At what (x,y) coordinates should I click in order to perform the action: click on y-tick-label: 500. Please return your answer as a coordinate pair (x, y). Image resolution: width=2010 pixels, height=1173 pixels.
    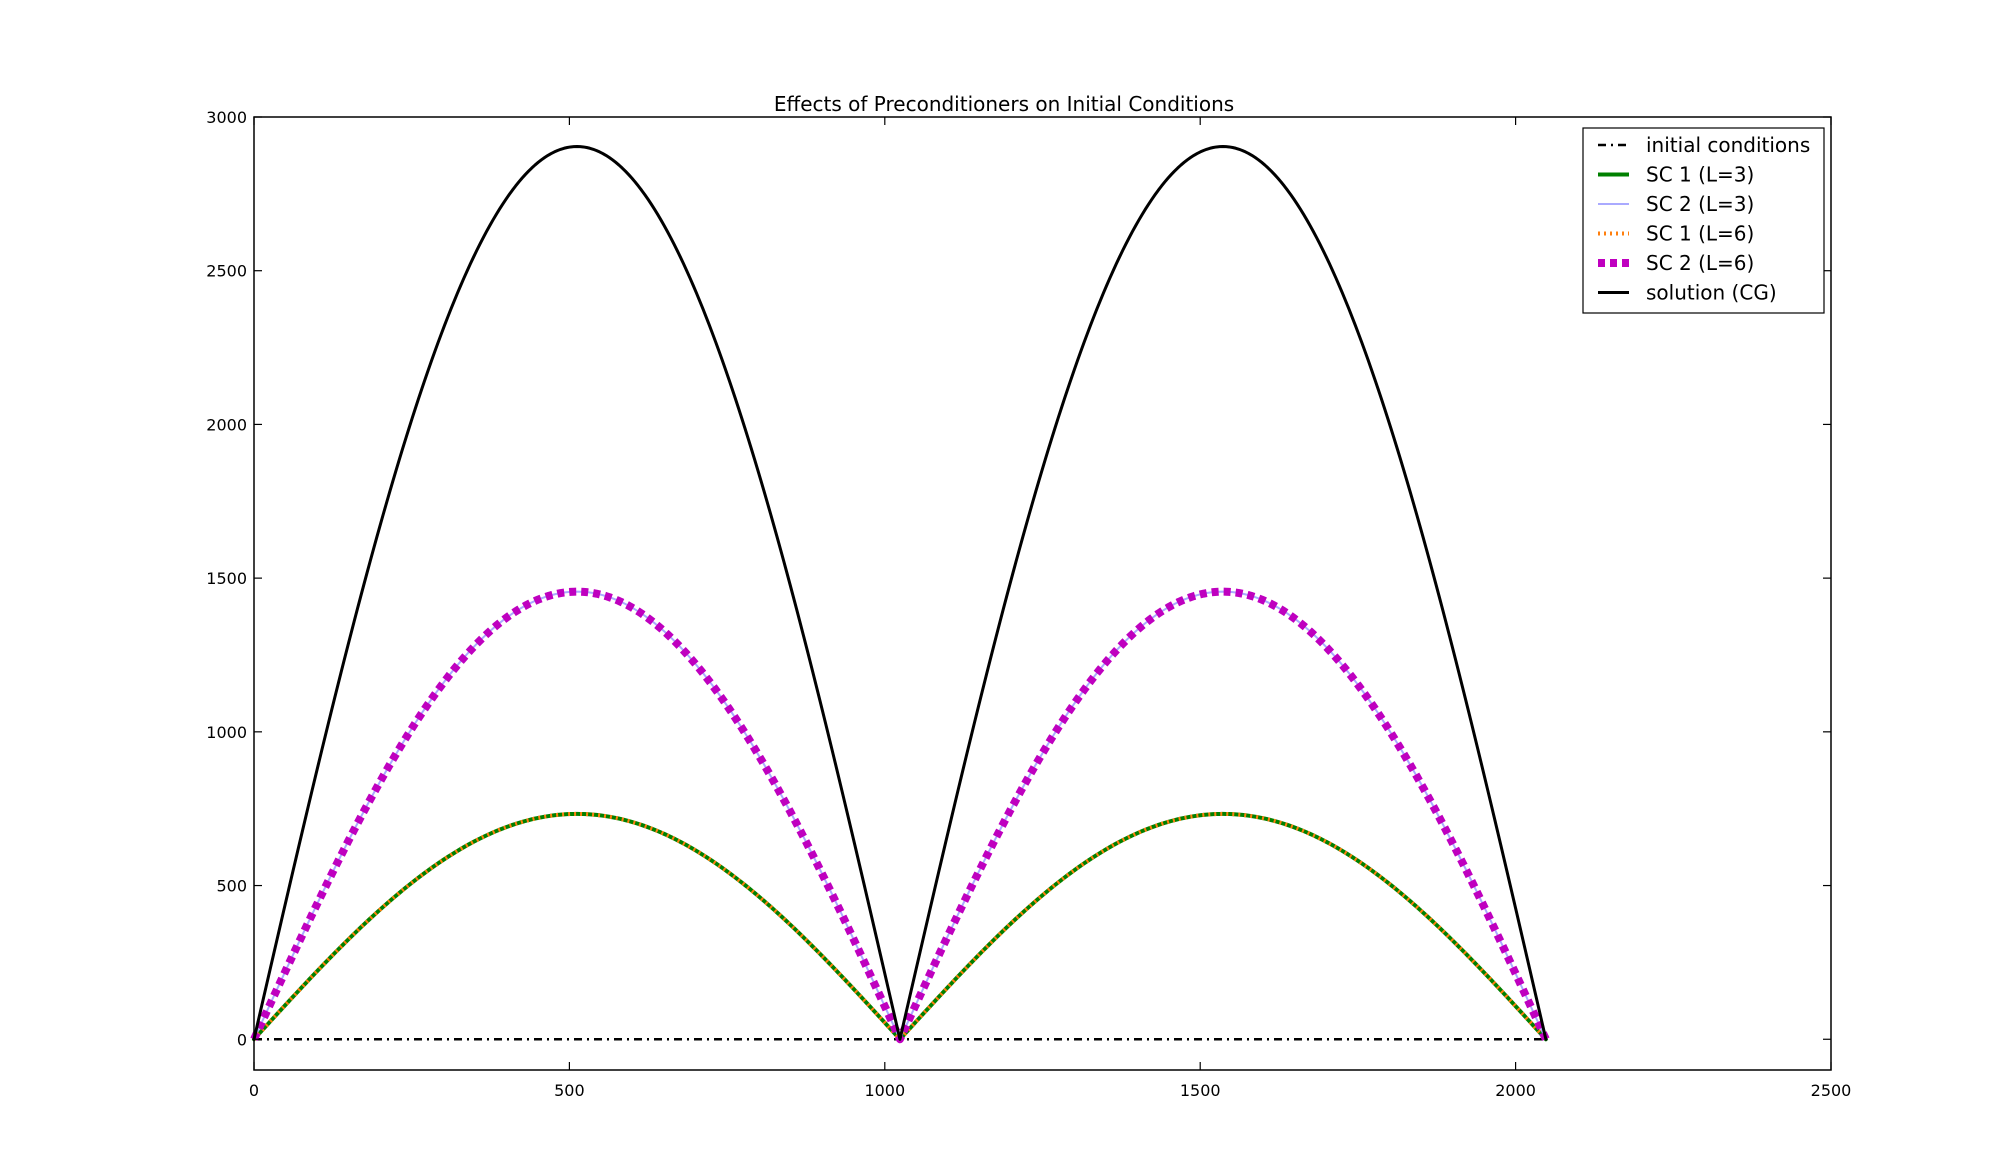
    Looking at the image, I should click on (231, 886).